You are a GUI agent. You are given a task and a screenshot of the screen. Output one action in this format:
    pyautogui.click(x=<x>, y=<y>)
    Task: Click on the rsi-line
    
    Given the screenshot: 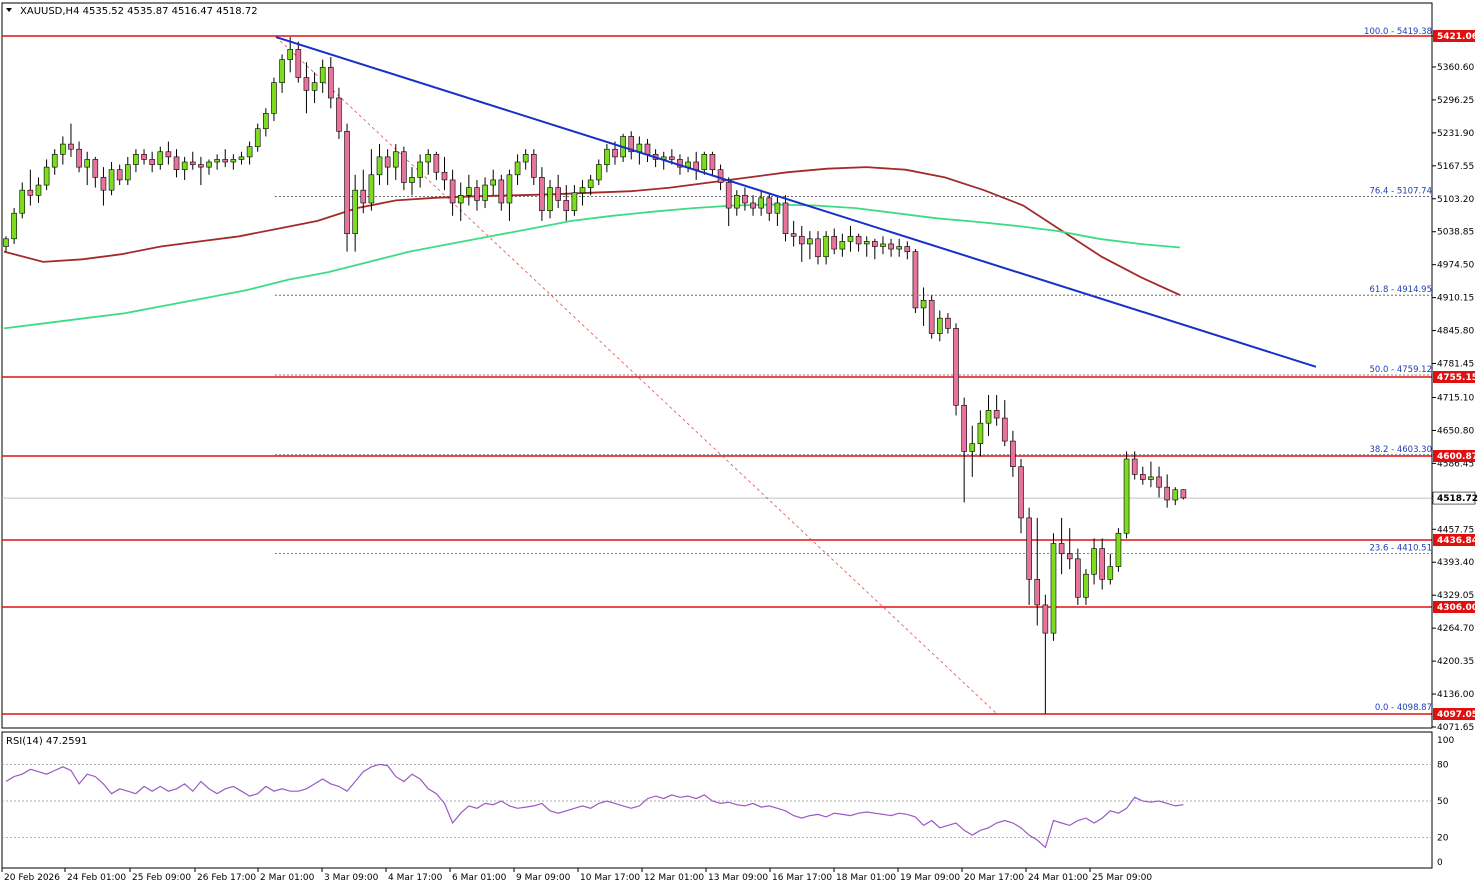 What is the action you would take?
    pyautogui.click(x=594, y=806)
    